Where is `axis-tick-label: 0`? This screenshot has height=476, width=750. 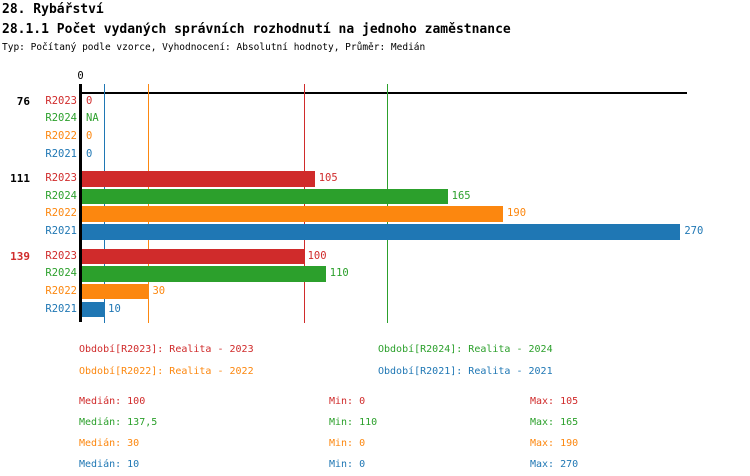
axis-tick-label: 0 is located at coordinates (80, 76).